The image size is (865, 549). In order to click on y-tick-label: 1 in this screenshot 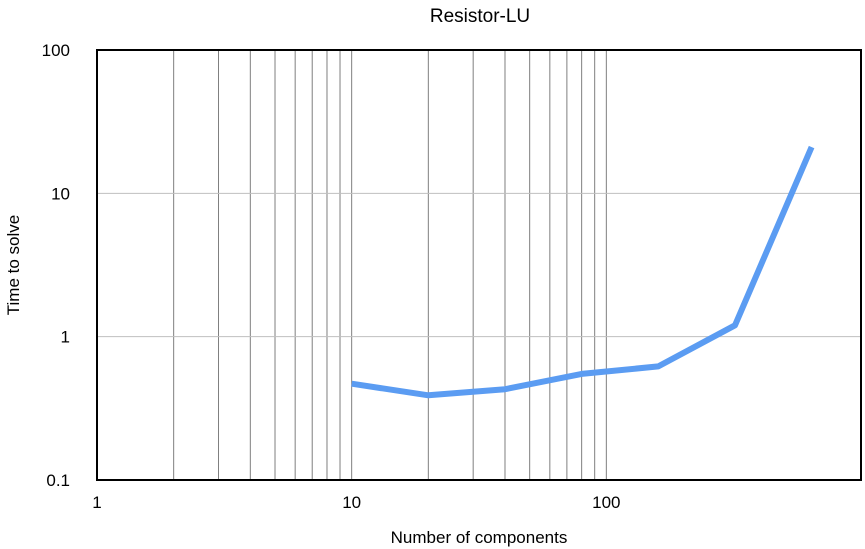, I will do `click(65, 337)`.